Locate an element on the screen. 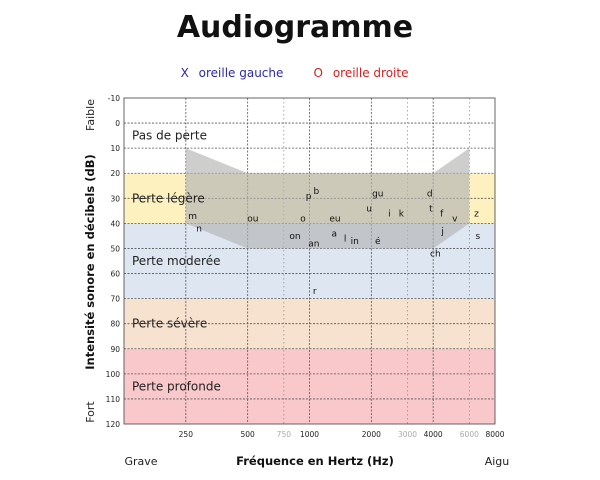  y-tick-label-1: 0 is located at coordinates (117, 123).